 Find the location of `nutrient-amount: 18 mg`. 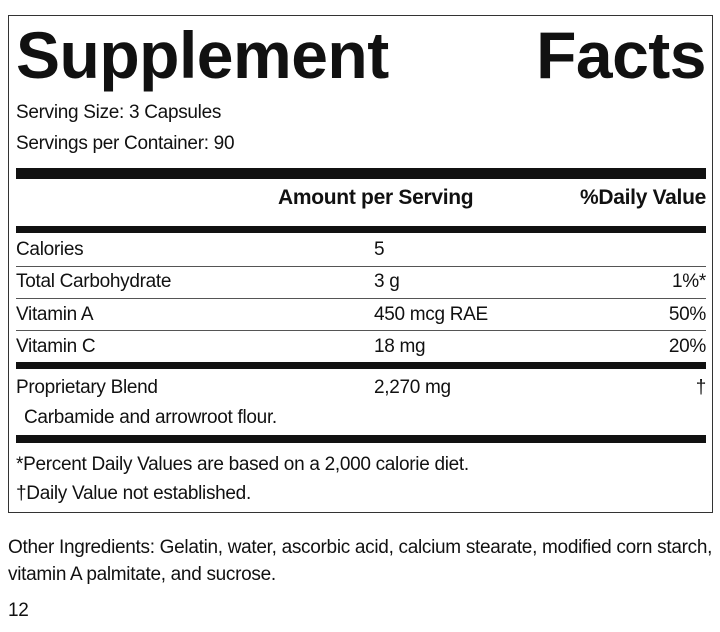

nutrient-amount: 18 mg is located at coordinates (400, 346).